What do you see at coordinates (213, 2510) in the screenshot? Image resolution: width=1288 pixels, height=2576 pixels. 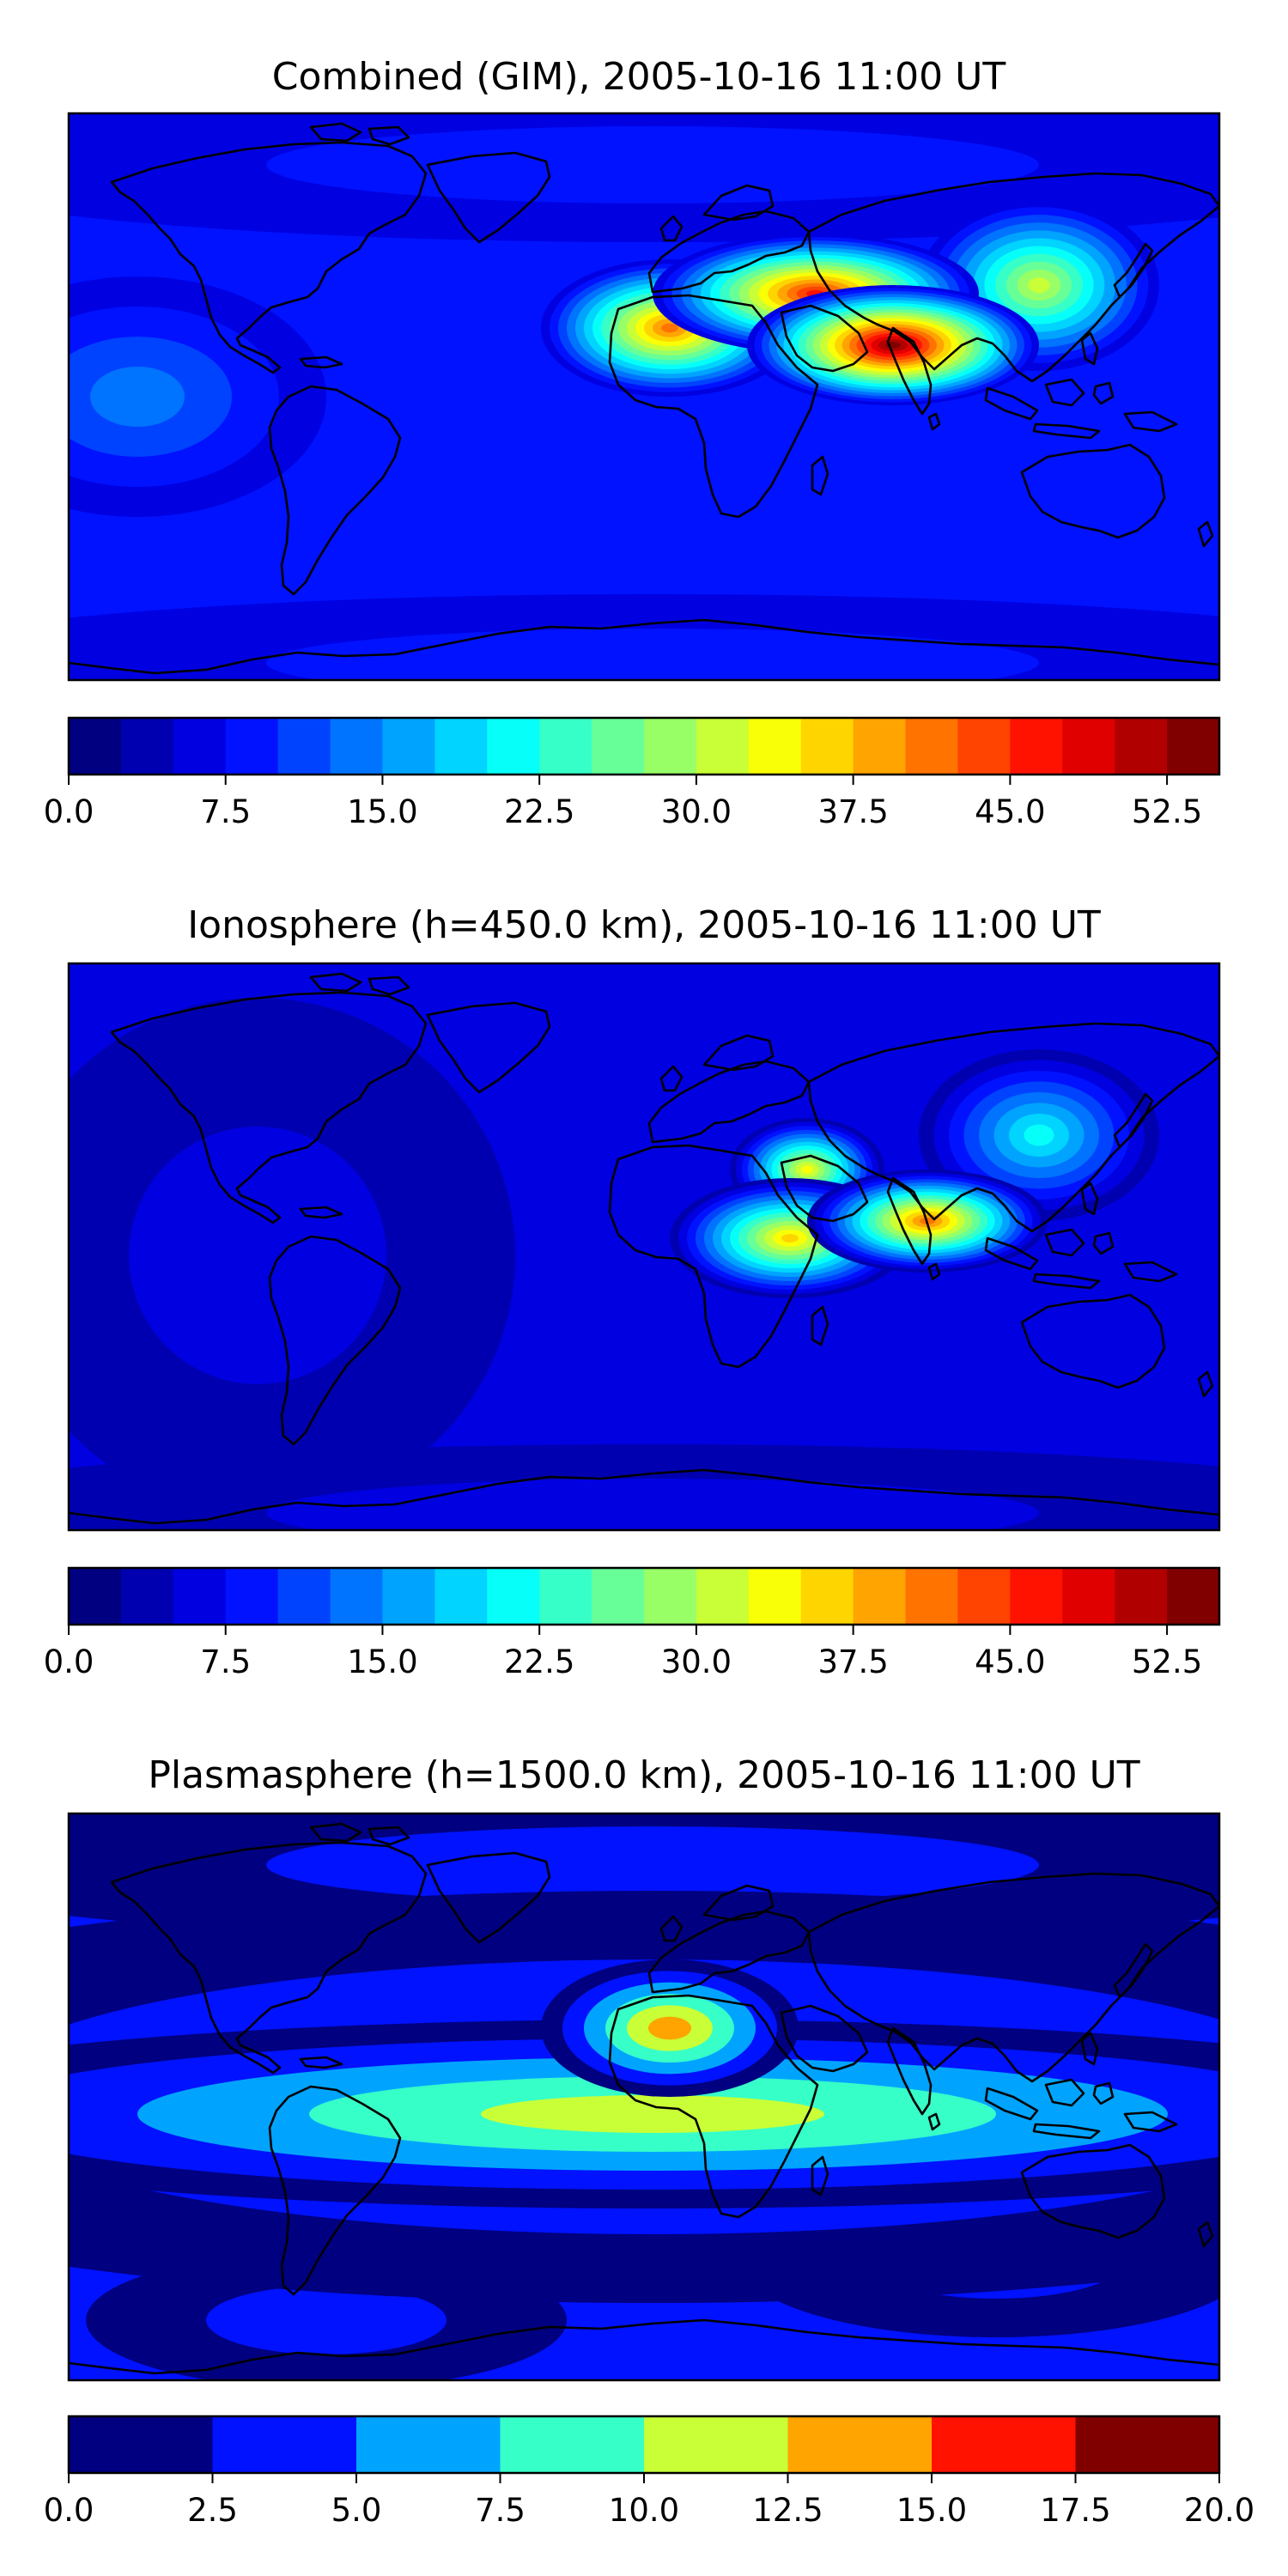 I see `colorbar-tick-label: 2.5` at bounding box center [213, 2510].